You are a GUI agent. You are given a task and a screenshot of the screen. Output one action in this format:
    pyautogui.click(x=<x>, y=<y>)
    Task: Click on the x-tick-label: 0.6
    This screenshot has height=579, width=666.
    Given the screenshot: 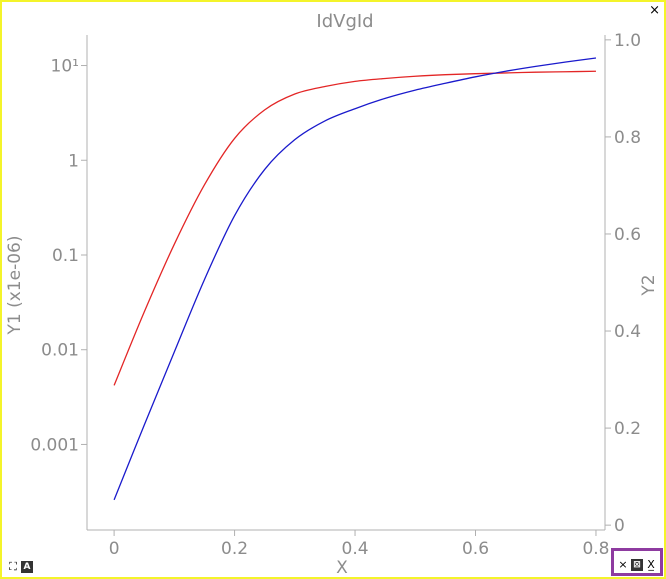 What is the action you would take?
    pyautogui.click(x=475, y=549)
    